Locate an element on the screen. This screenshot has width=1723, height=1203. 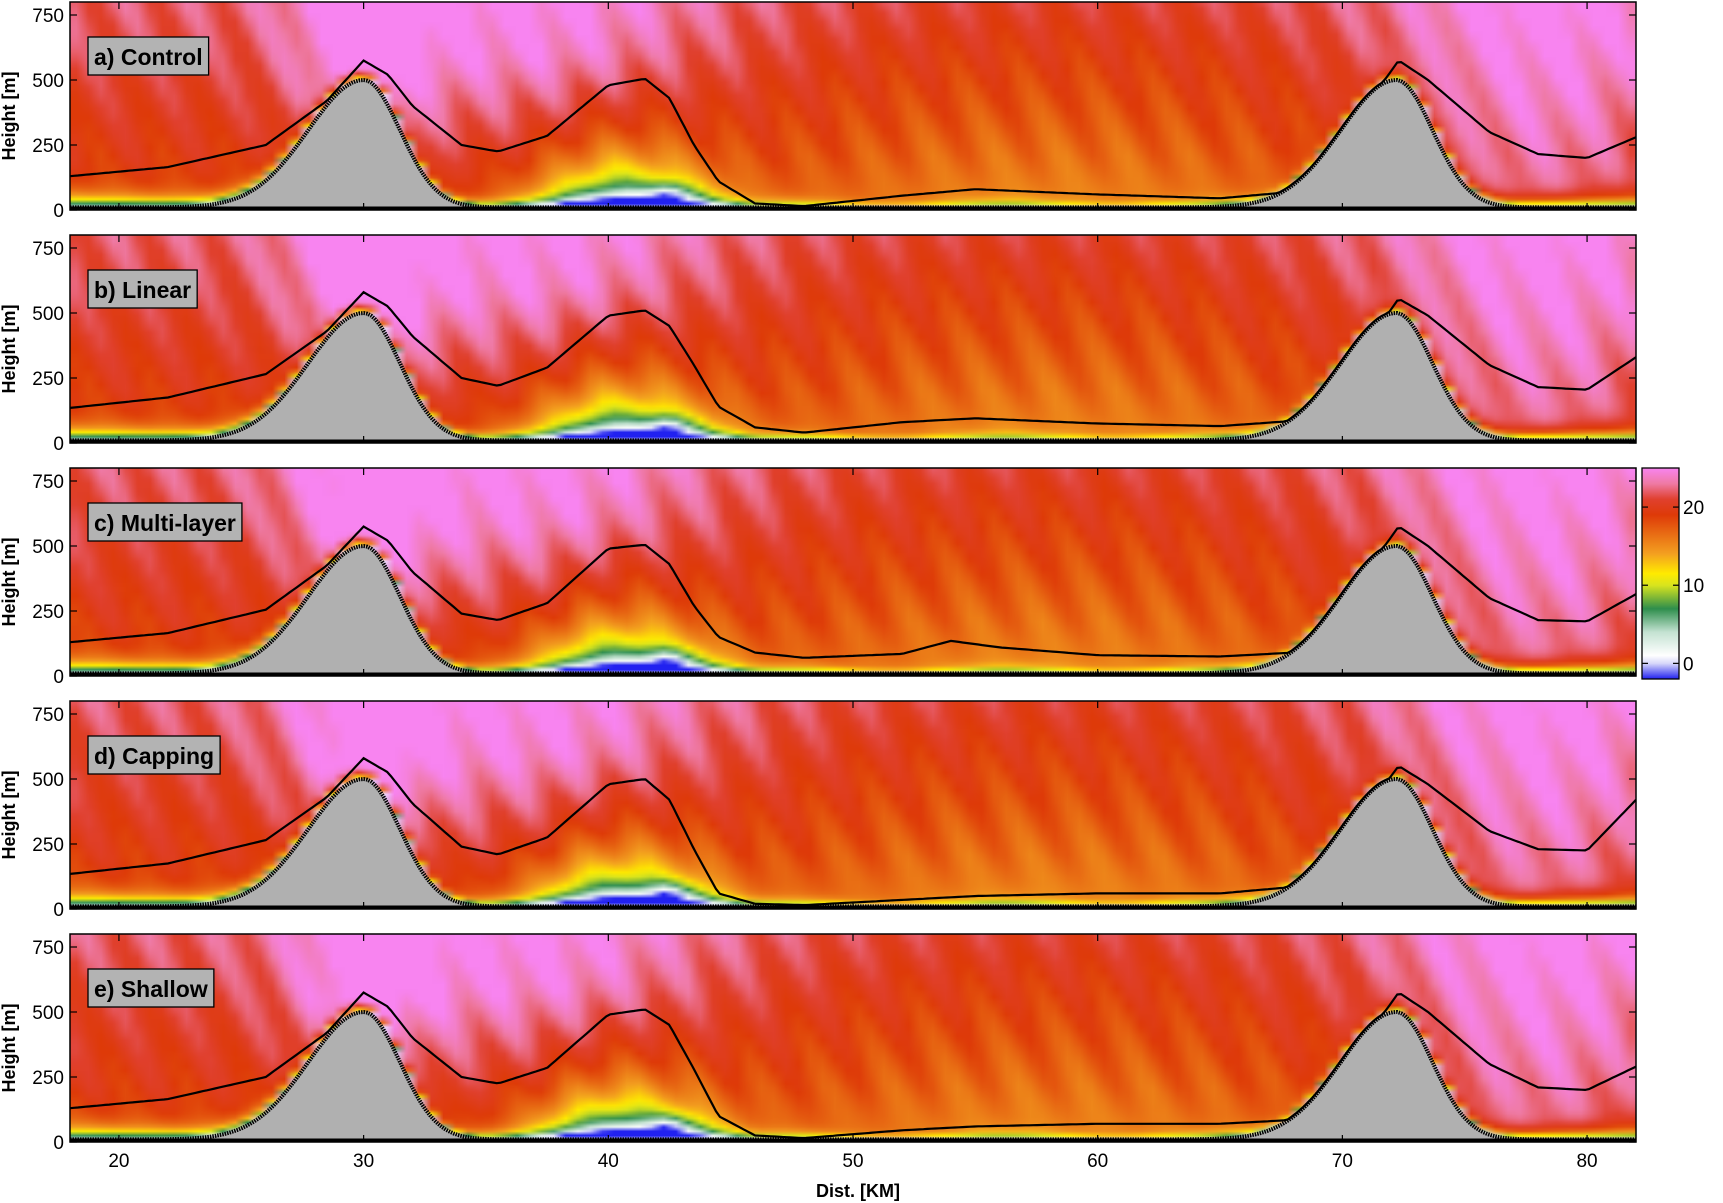
x-tick-label: 20 is located at coordinates (118, 1161).